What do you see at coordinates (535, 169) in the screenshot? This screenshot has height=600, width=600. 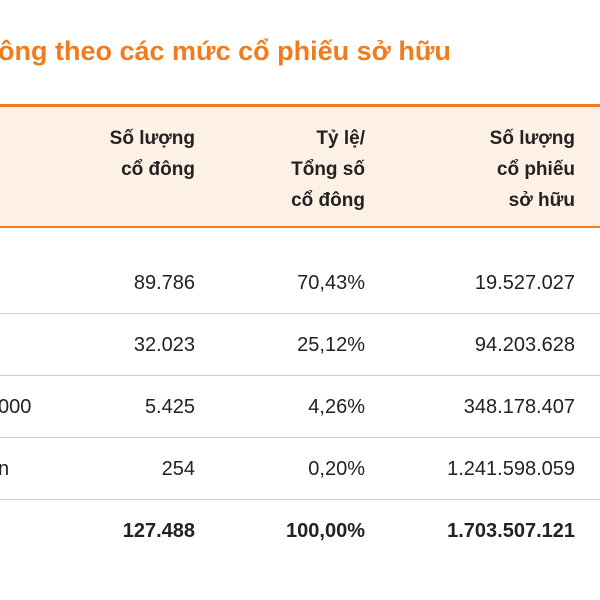 I see `header-line: cổ phiếu` at bounding box center [535, 169].